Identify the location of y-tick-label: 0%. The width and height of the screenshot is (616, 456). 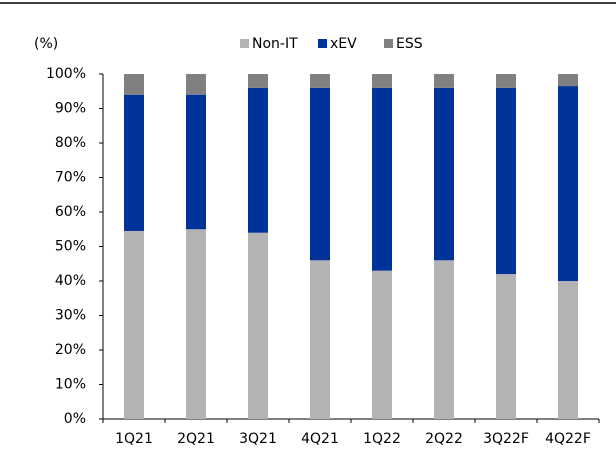
(75, 419).